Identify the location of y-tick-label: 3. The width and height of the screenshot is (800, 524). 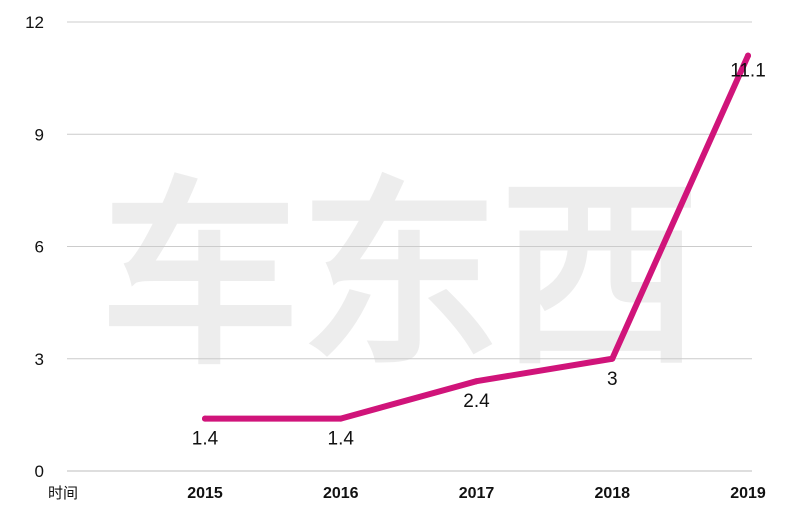
(39, 359).